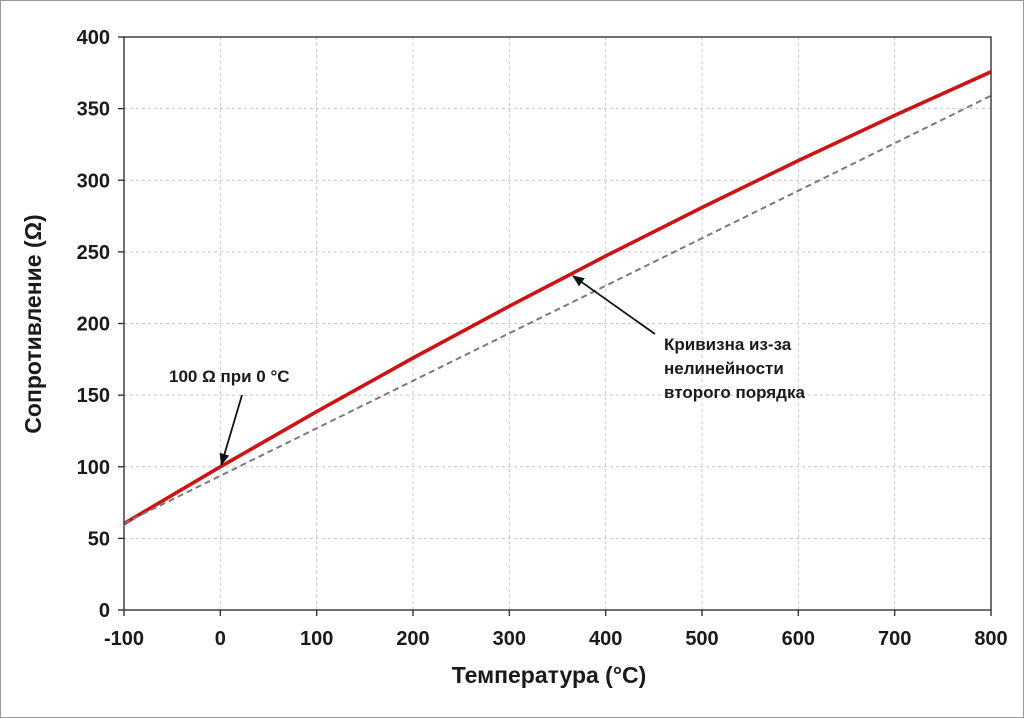  Describe the element at coordinates (229, 376) in the screenshot. I see `annotation-100-ohm: 100 Ω при 0 °C` at that location.